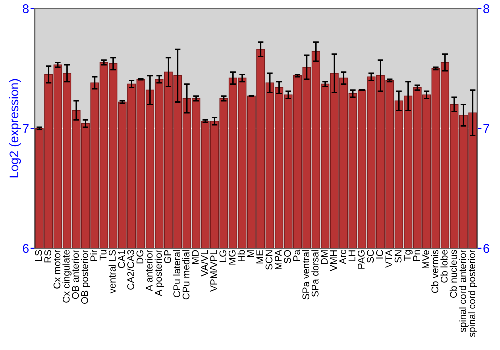 This screenshot has height=350, width=500. Describe the element at coordinates (435, 272) in the screenshot. I see `x-tick-label: Cb vermis` at that location.